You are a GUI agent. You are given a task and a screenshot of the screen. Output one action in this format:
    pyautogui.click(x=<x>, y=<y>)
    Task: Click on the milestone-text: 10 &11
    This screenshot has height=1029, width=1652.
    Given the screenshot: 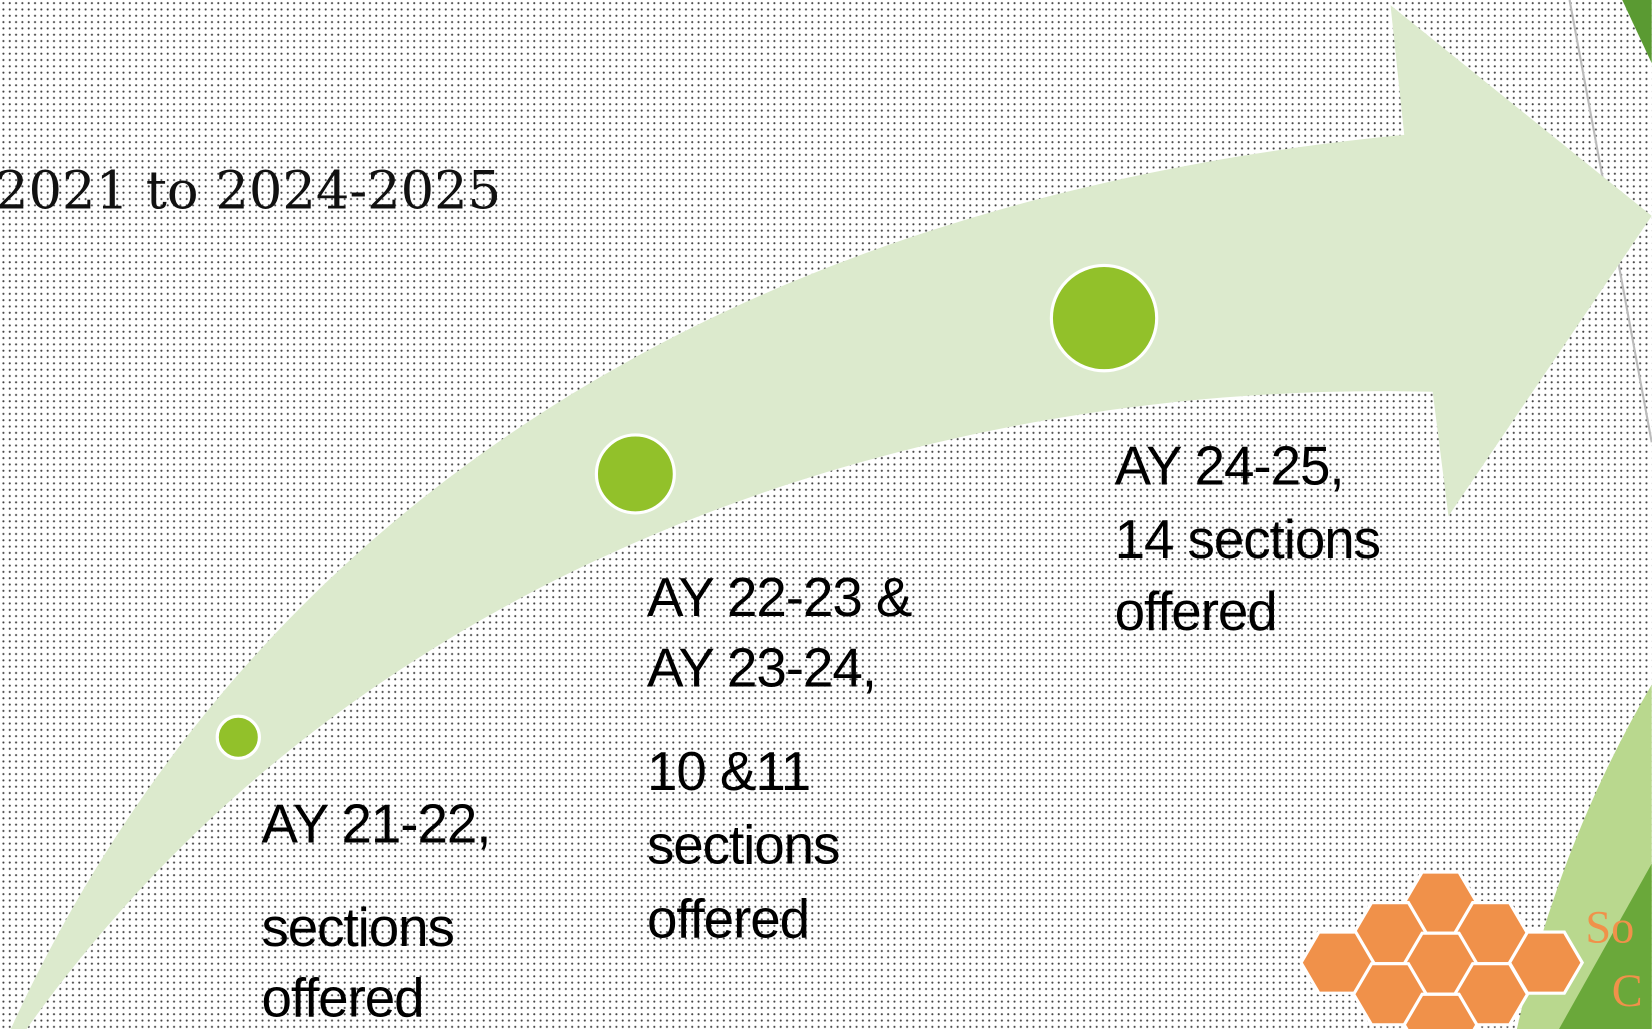 What is the action you would take?
    pyautogui.click(x=728, y=771)
    